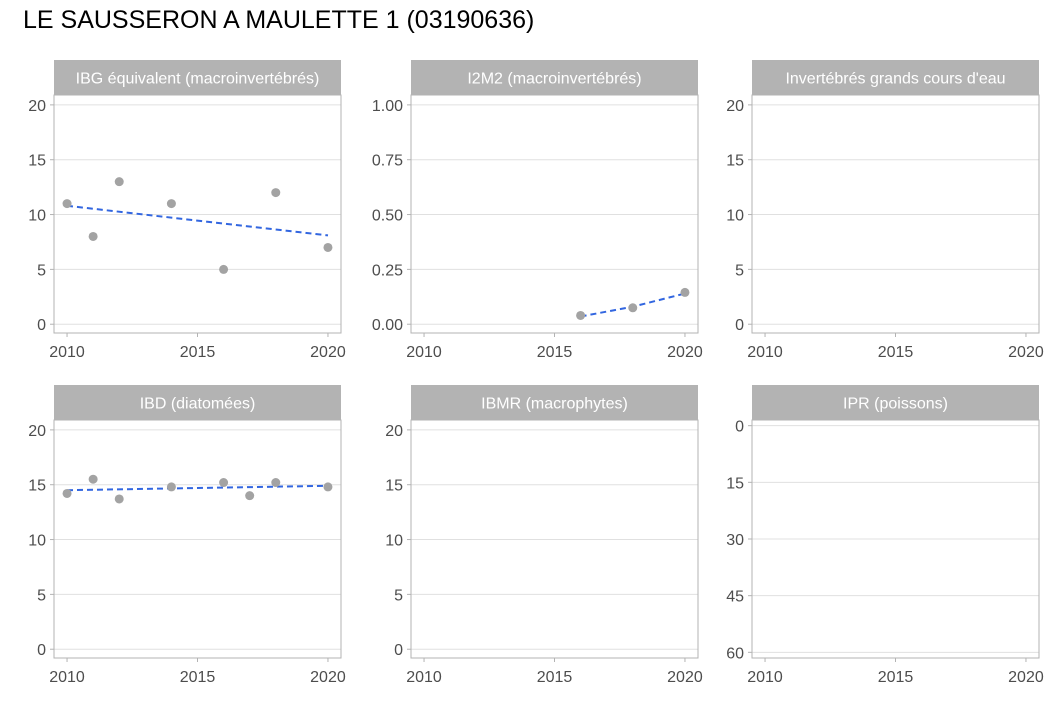 The height and width of the screenshot is (708, 1062). Describe the element at coordinates (387, 216) in the screenshot. I see `y-tick-label: 0.50` at that location.